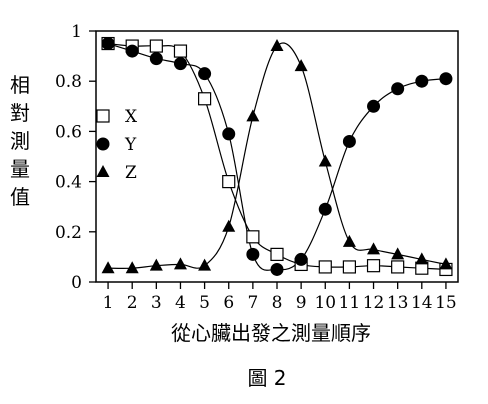  What do you see at coordinates (68, 233) in the screenshot?
I see `y-tick-label: 0.2` at bounding box center [68, 233].